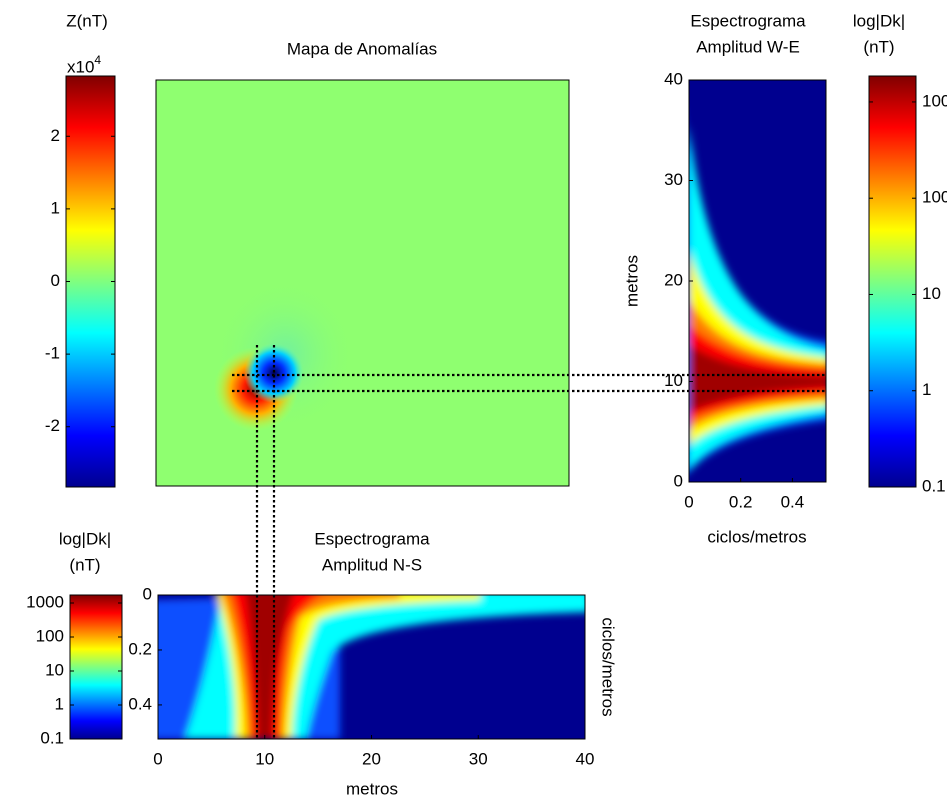  What do you see at coordinates (756, 536) in the screenshot?
I see `x-axis-label: ciclos/metros` at bounding box center [756, 536].